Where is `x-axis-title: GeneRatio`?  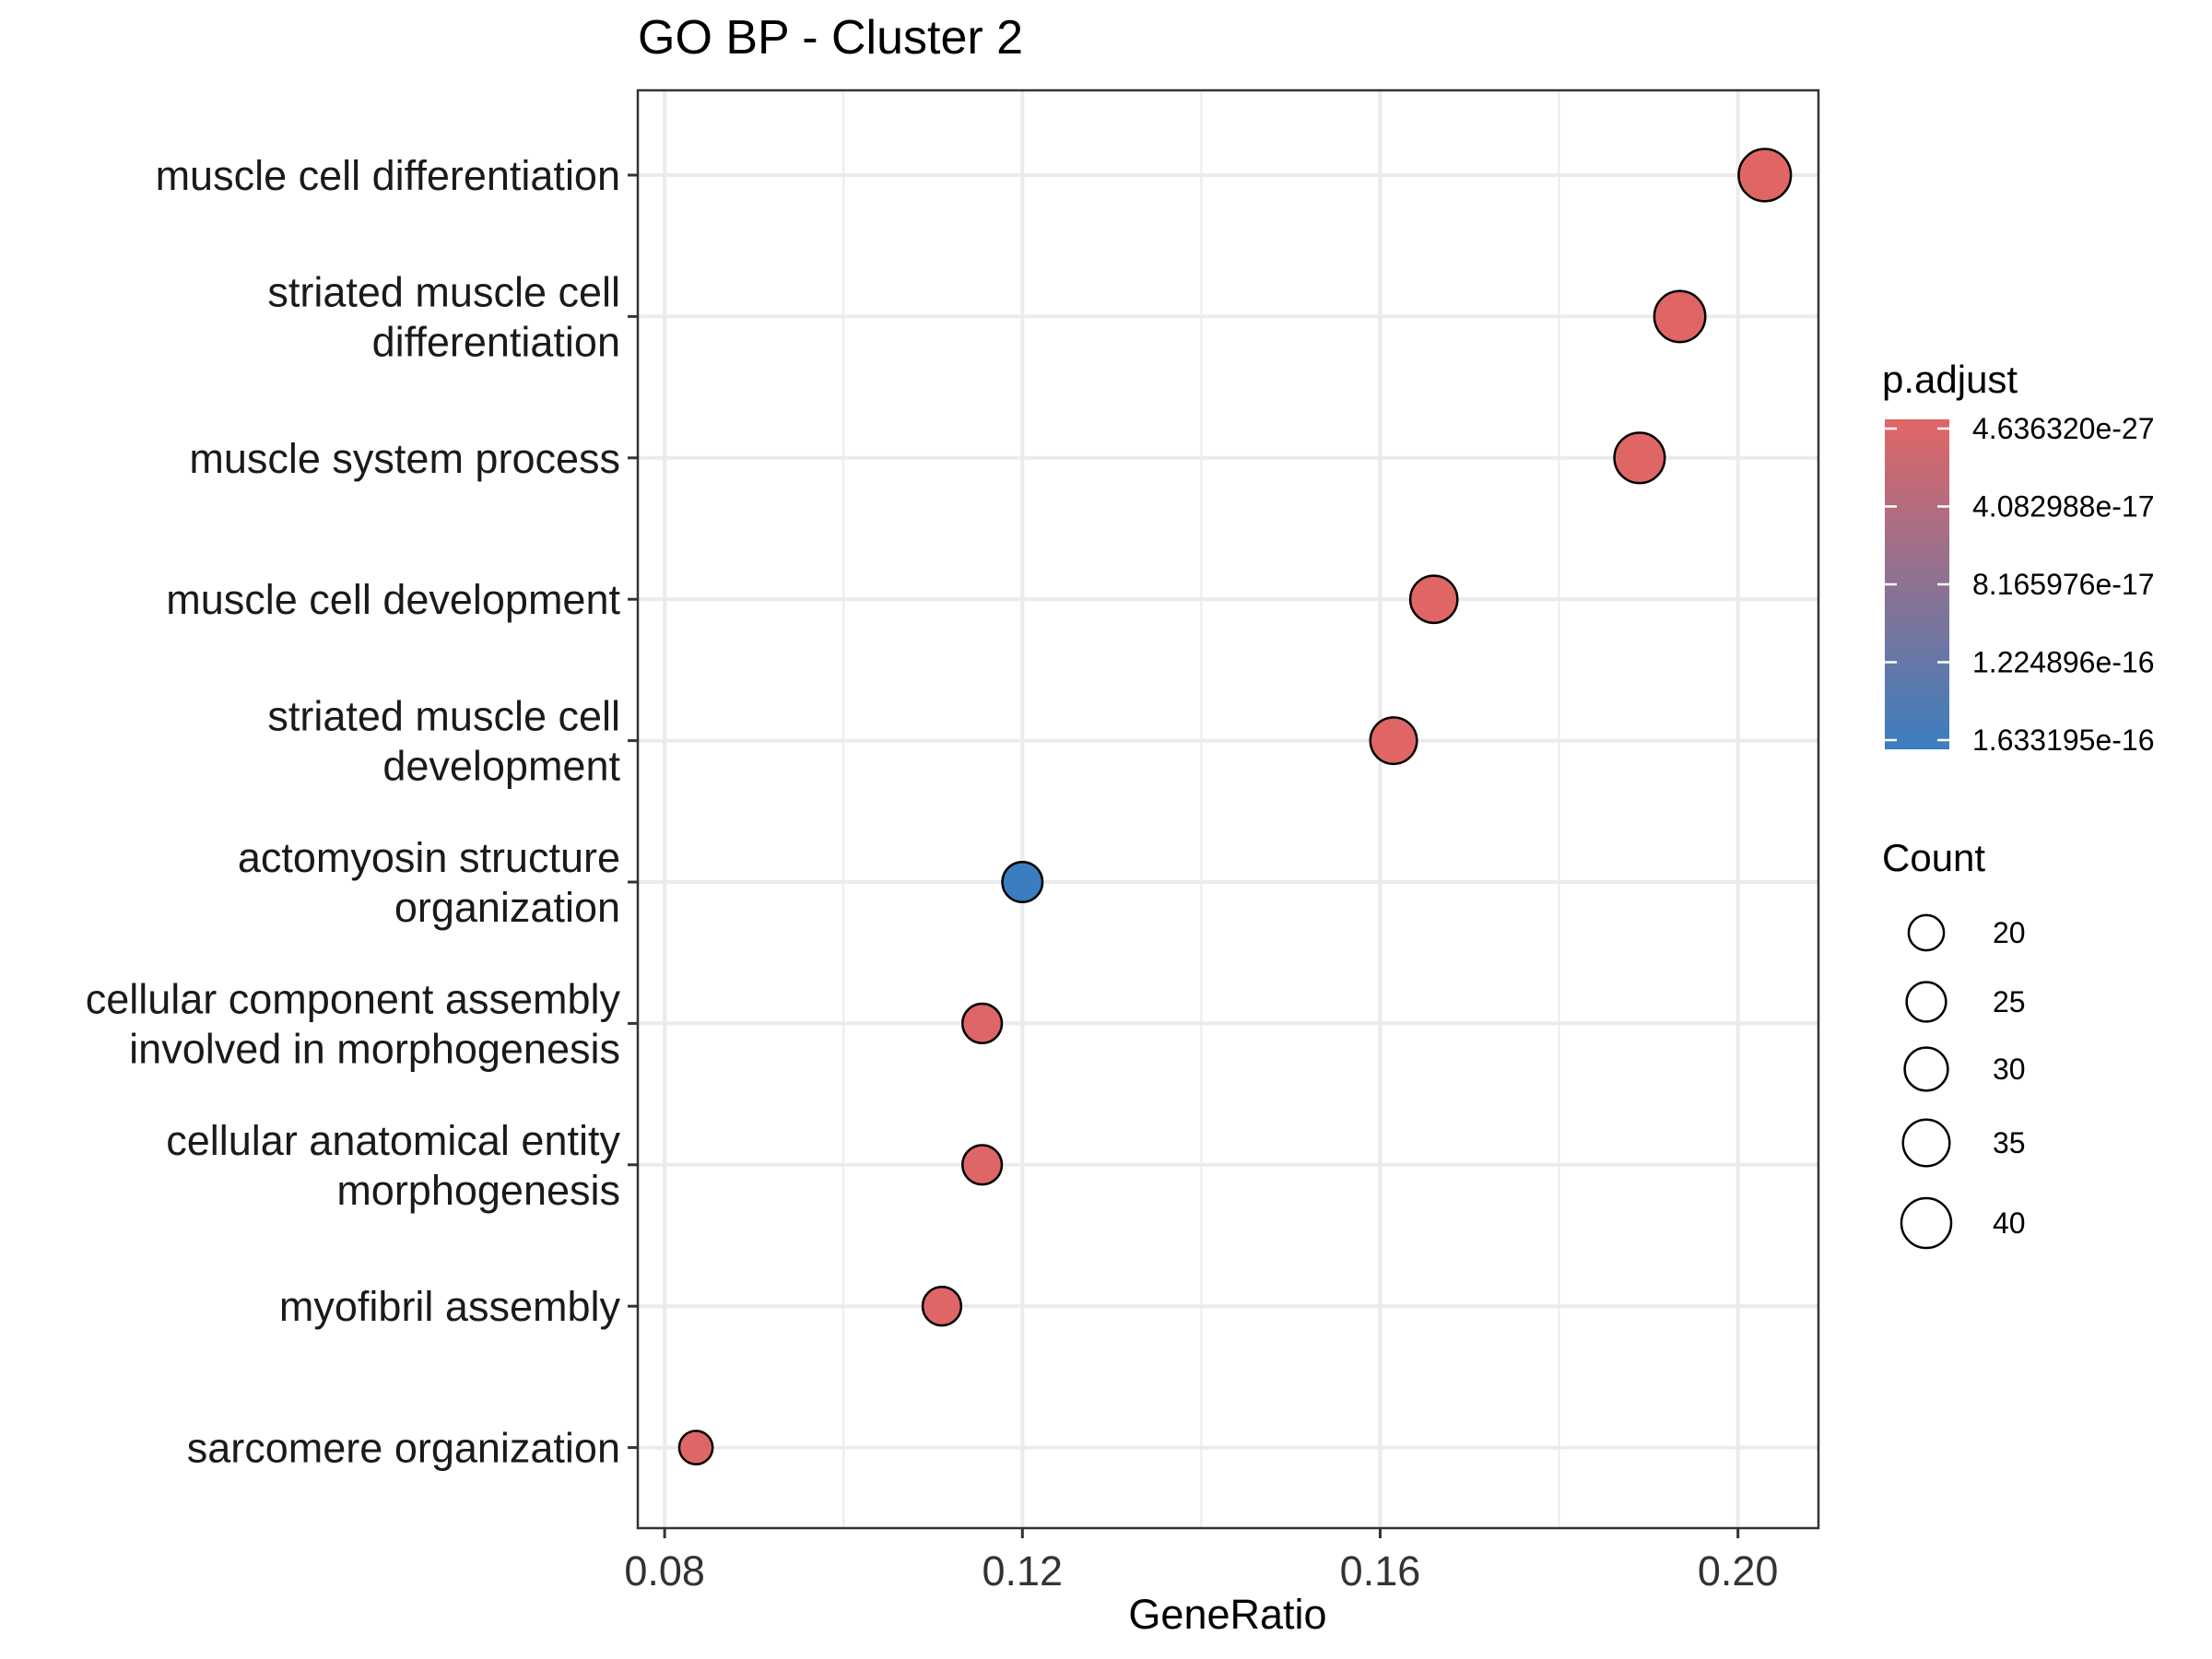 x-axis-title: GeneRatio is located at coordinates (1227, 1614).